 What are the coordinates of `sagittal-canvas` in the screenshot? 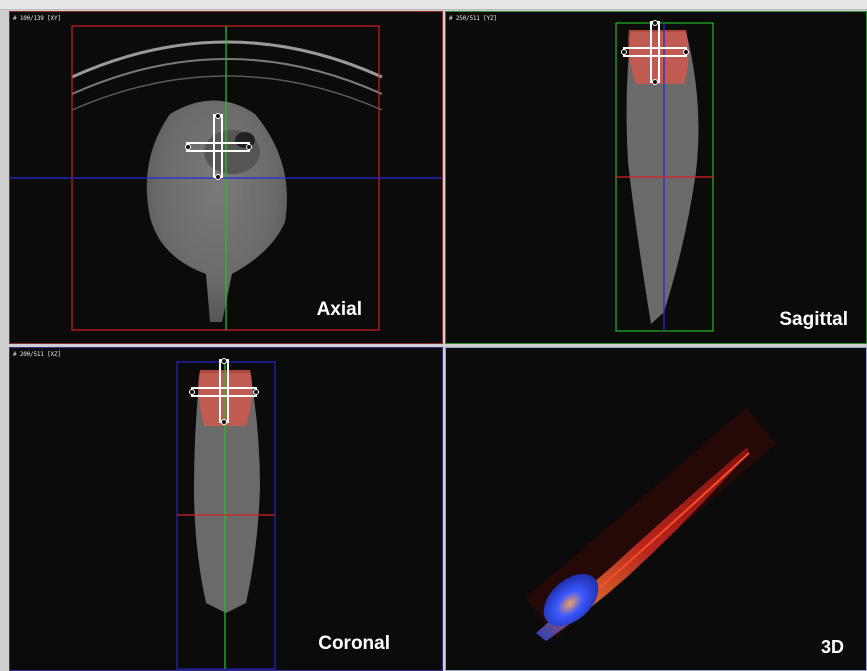 It's located at (664, 176).